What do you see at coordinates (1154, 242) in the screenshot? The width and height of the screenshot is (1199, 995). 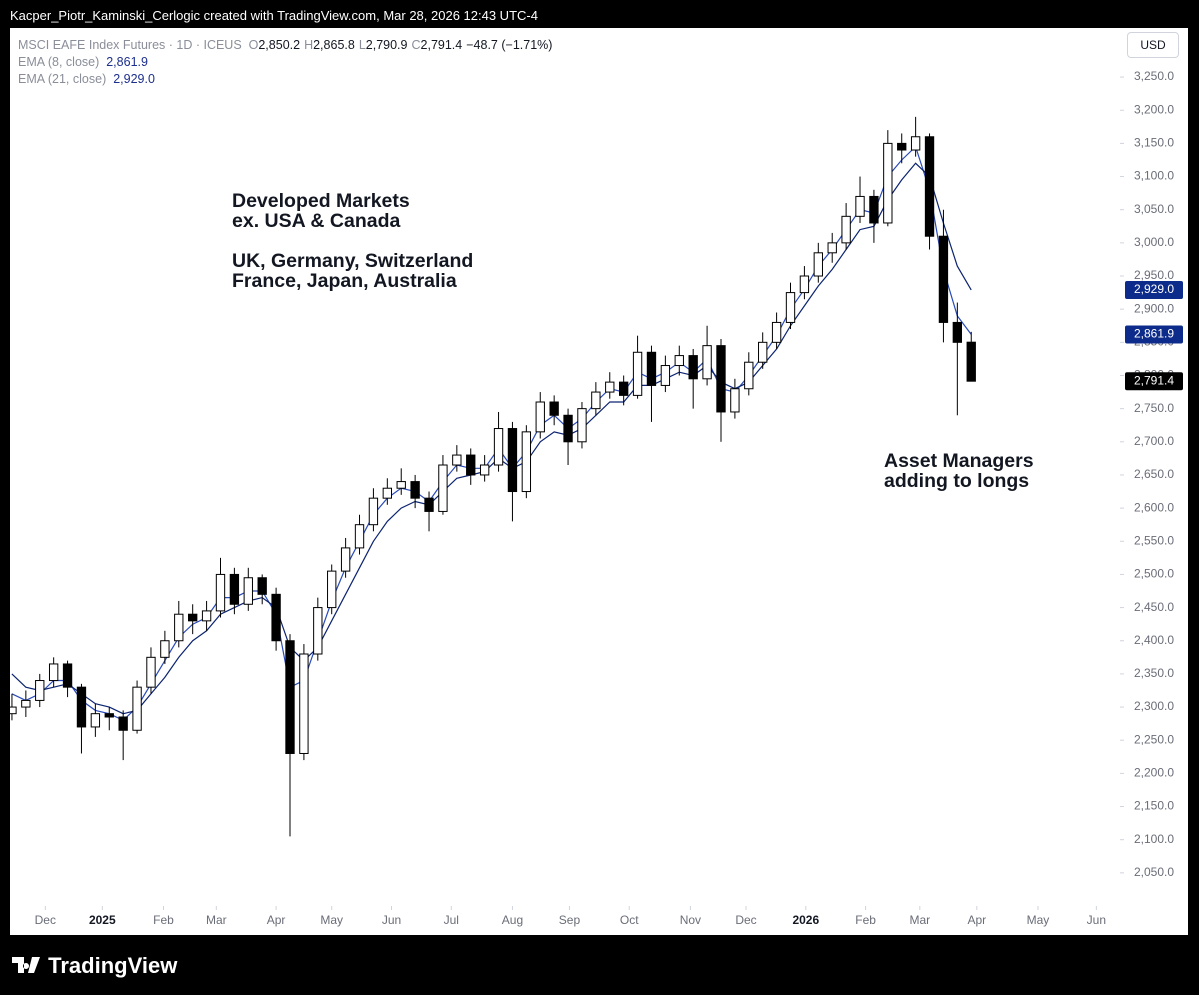 I see `y-tick-label: 3,000.0` at bounding box center [1154, 242].